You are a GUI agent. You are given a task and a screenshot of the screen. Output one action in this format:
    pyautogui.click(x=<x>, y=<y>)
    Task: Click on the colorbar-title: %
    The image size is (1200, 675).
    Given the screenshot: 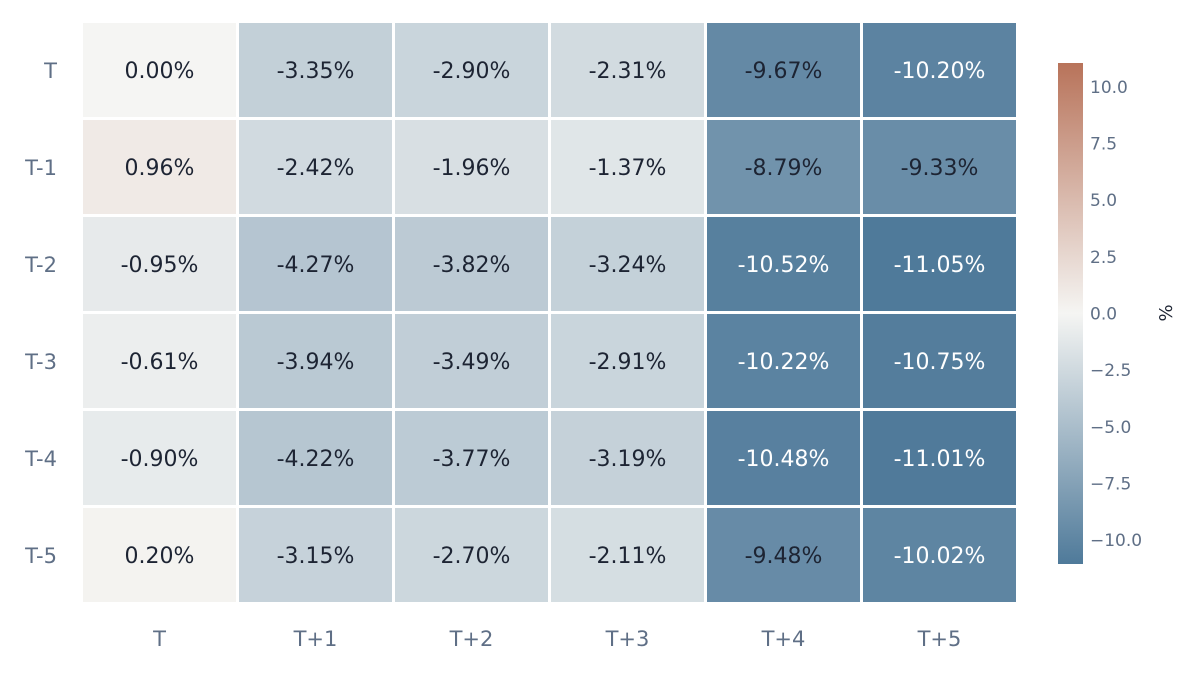 What is the action you would take?
    pyautogui.click(x=1166, y=312)
    